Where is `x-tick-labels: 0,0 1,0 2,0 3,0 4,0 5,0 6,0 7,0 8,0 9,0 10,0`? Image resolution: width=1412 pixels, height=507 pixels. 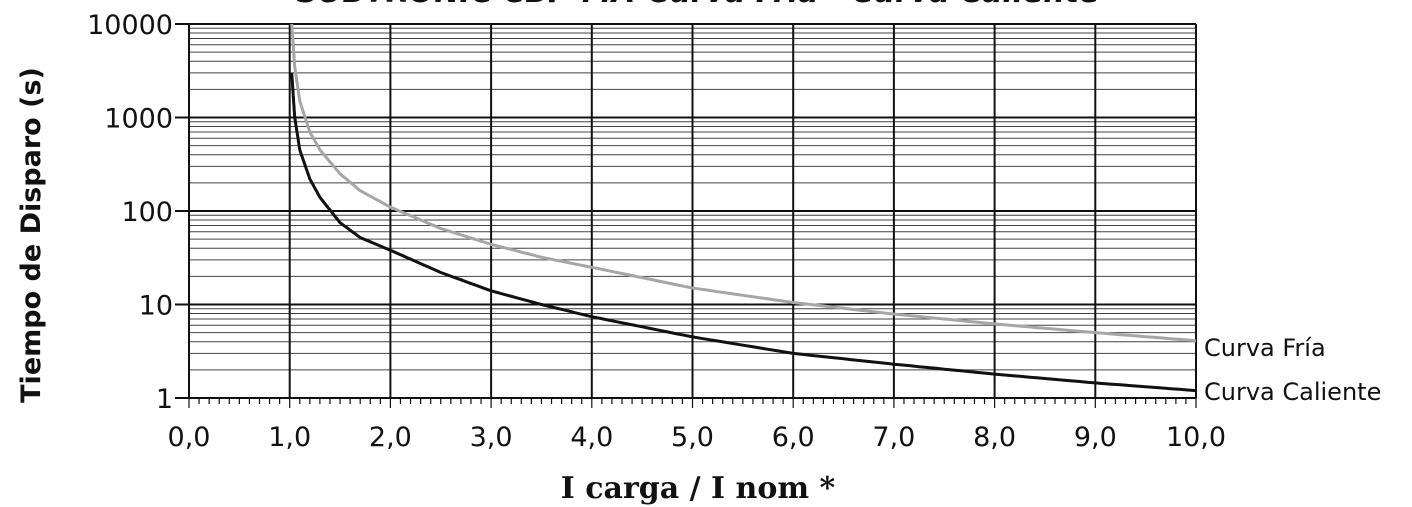 x-tick-labels: 0,0 1,0 2,0 3,0 4,0 5,0 6,0 7,0 8,0 9,0 10,0 is located at coordinates (697, 437).